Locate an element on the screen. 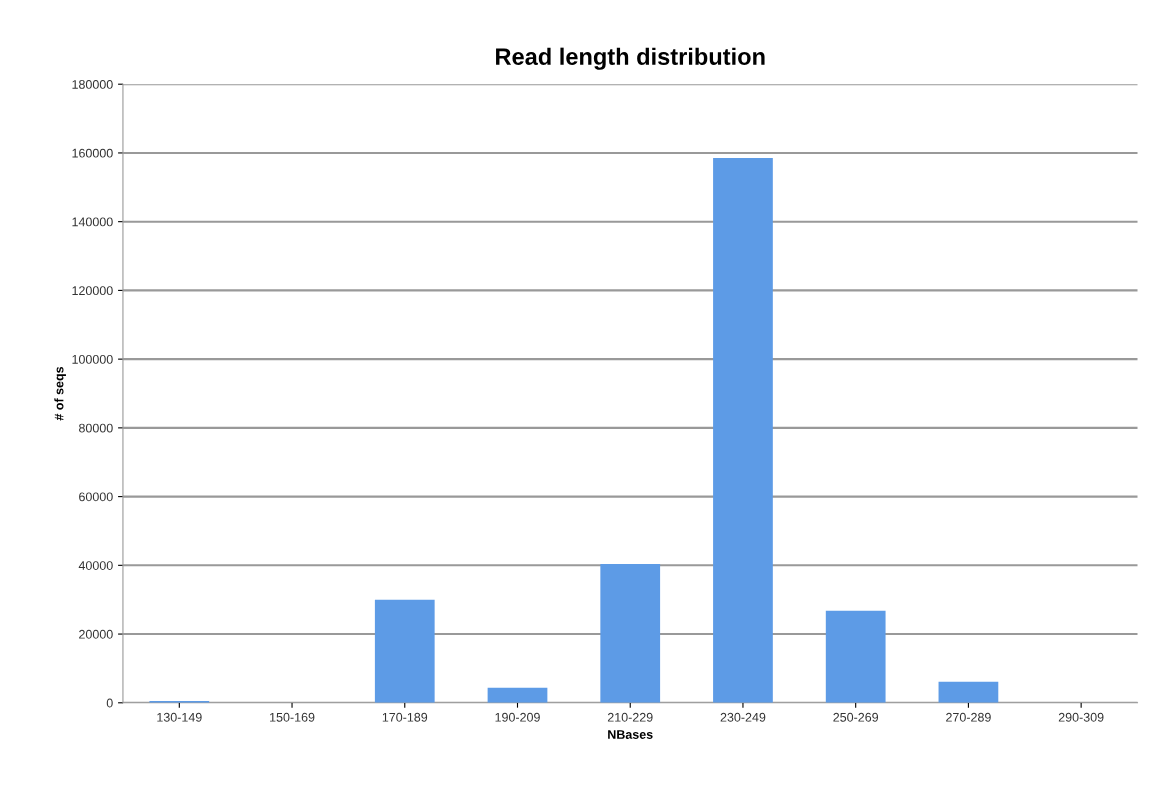 Image resolution: width=1149 pixels, height=787 pixels. x-tick-label: 230-249 is located at coordinates (743, 717).